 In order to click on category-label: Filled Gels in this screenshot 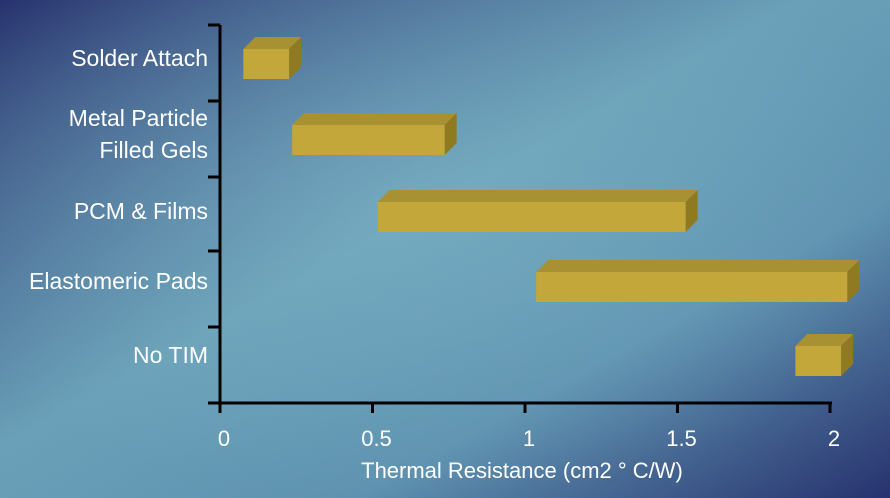, I will do `click(153, 150)`.